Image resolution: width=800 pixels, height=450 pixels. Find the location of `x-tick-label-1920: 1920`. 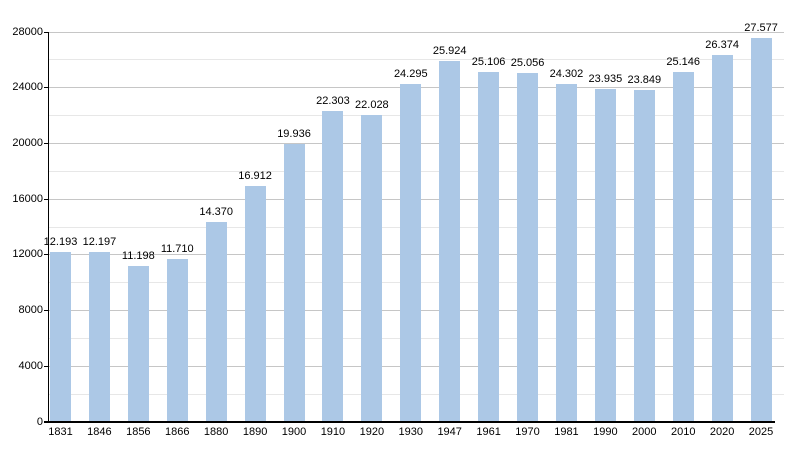

x-tick-label-1920: 1920 is located at coordinates (372, 432).